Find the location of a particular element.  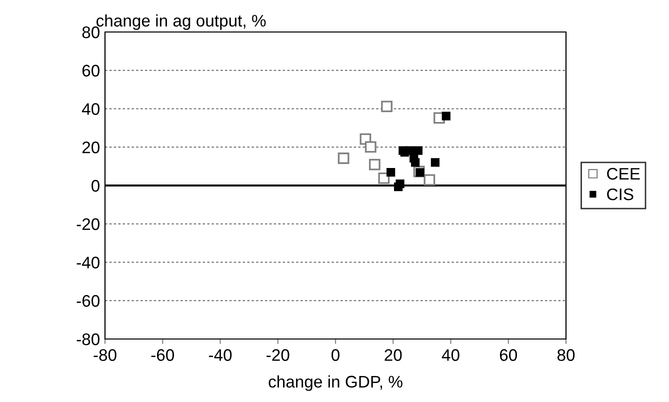

x-tick-label: 80 is located at coordinates (566, 355).